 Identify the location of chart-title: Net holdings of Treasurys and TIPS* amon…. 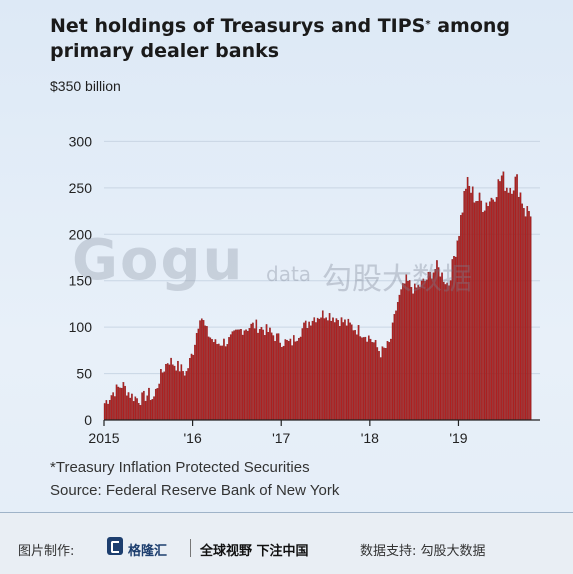
(300, 39).